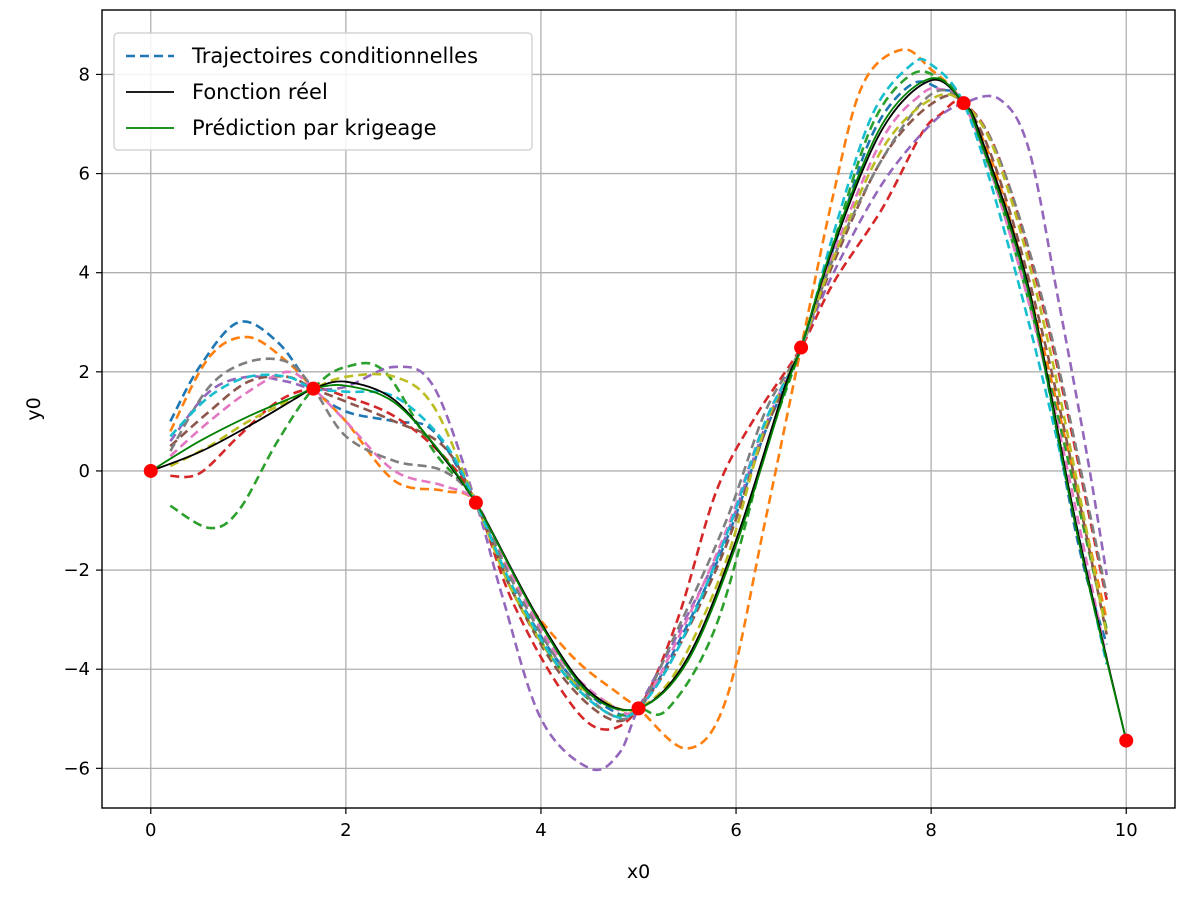 The image size is (1200, 902). Describe the element at coordinates (1126, 830) in the screenshot. I see `x-tick-label-5: 10` at that location.